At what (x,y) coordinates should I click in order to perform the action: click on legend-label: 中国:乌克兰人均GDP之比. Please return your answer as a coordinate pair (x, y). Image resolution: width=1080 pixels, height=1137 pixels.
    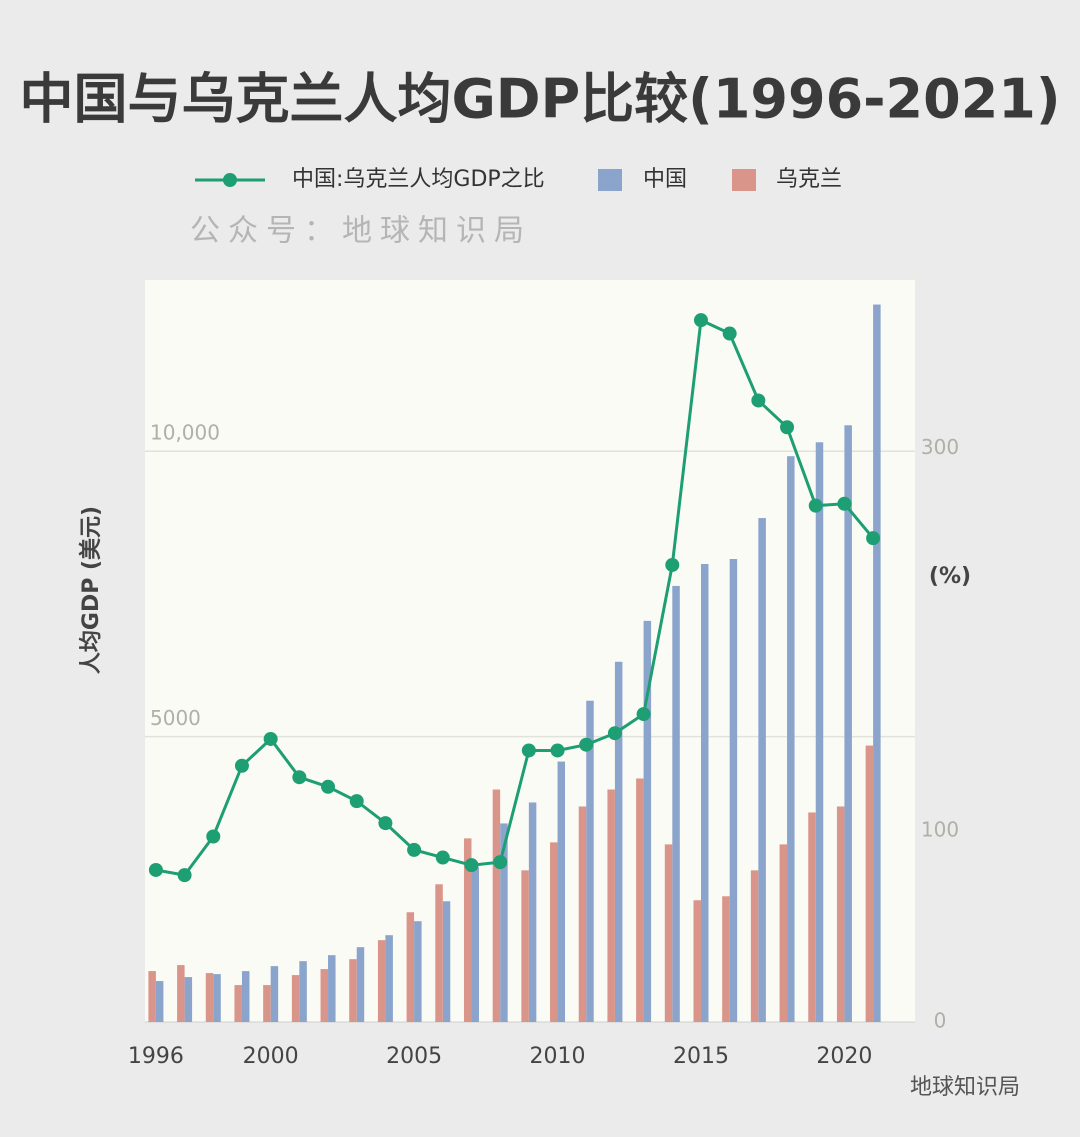
    Looking at the image, I should click on (418, 179).